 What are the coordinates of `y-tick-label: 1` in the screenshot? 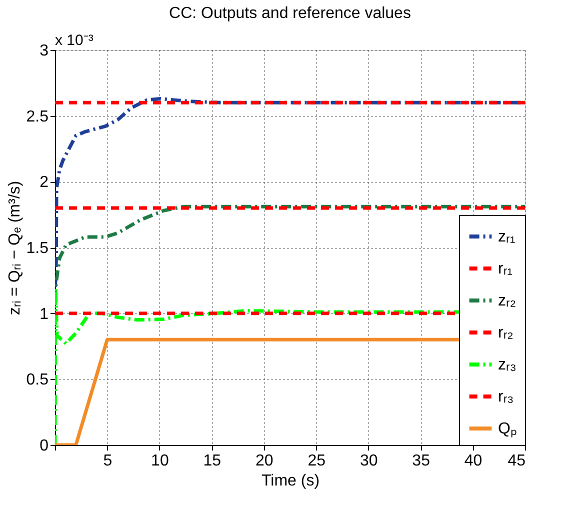 It's located at (44, 314).